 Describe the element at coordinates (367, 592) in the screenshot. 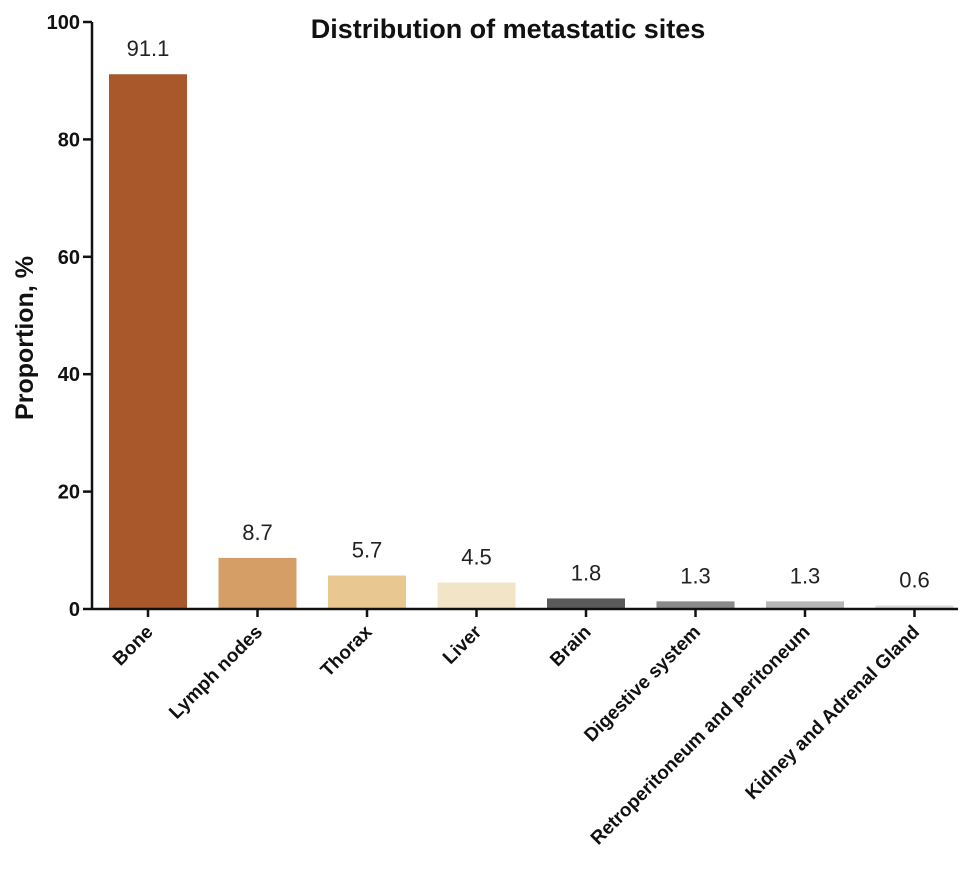

I see `bar-thorax` at that location.